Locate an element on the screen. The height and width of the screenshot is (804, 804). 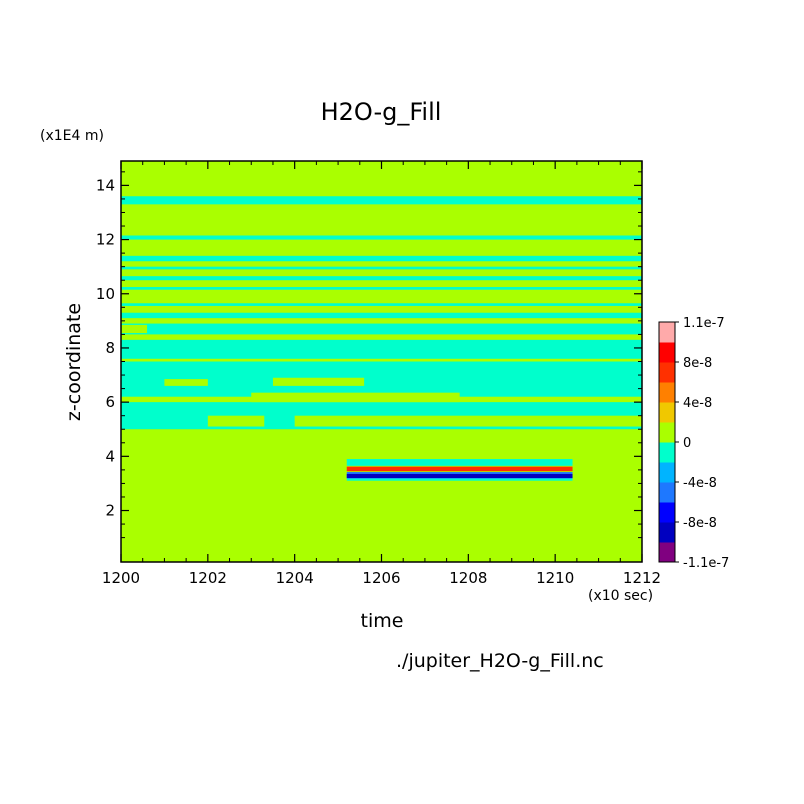
y-tick-label: 10 is located at coordinates (105, 294).